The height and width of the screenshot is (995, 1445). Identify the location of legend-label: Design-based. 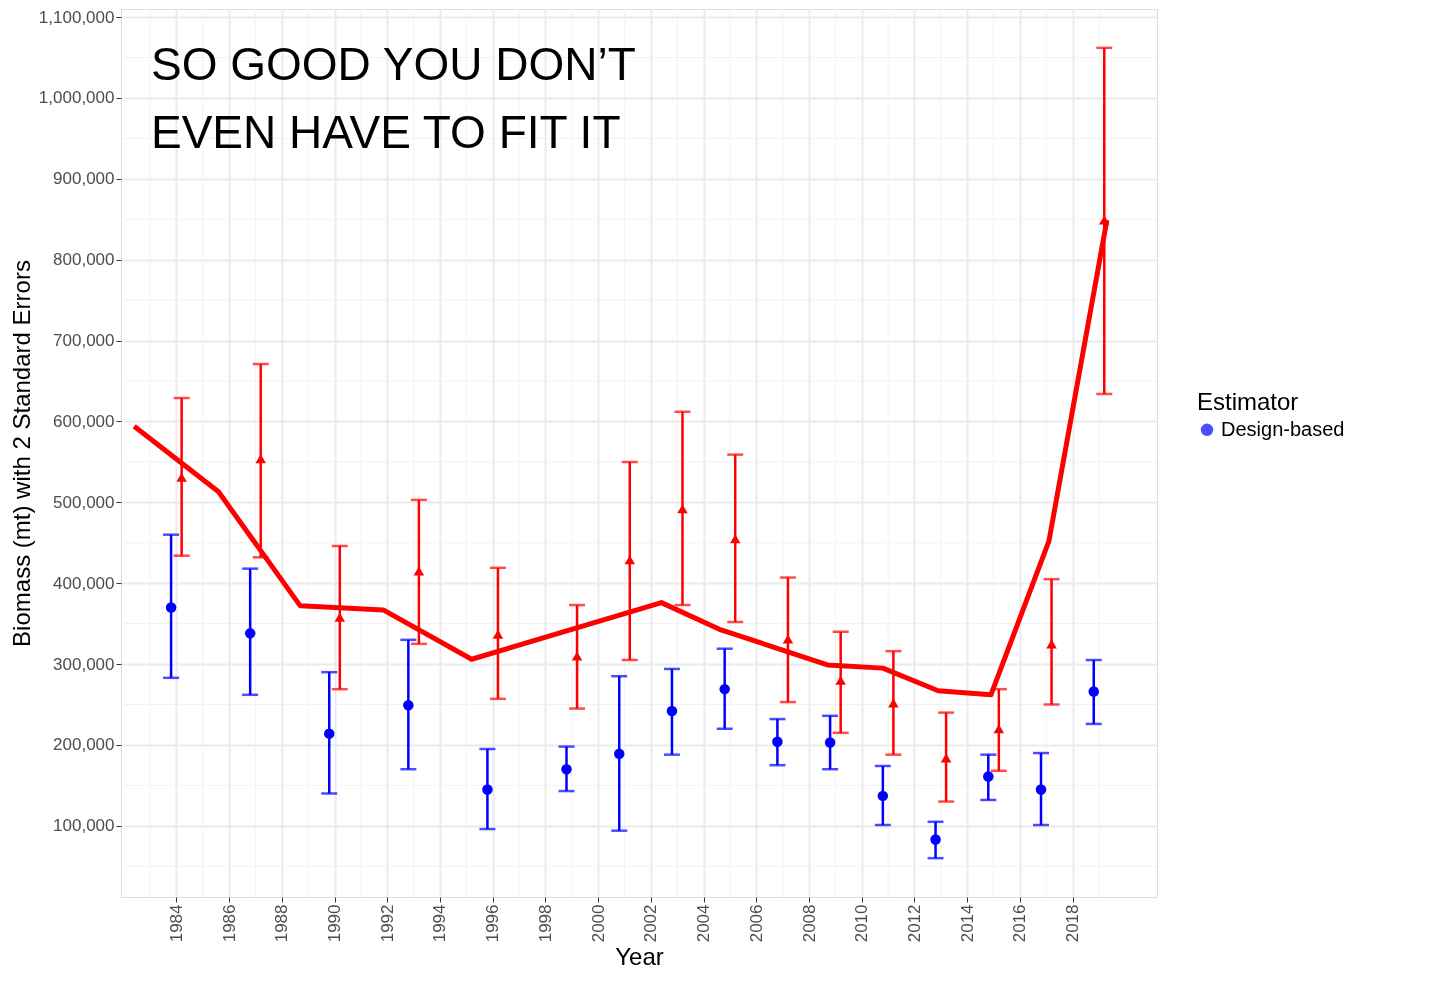
(1283, 428).